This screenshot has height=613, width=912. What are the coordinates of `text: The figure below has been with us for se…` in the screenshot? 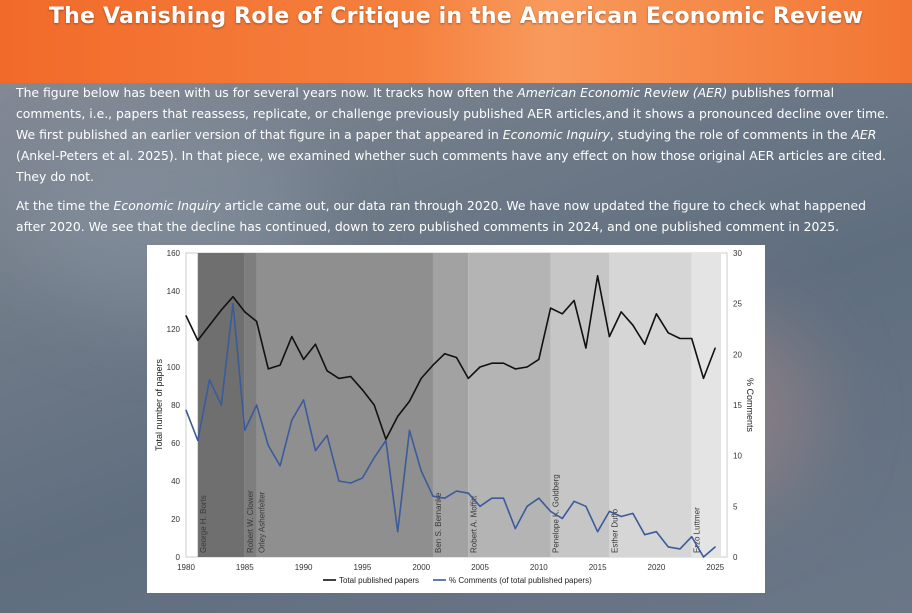 It's located at (267, 92).